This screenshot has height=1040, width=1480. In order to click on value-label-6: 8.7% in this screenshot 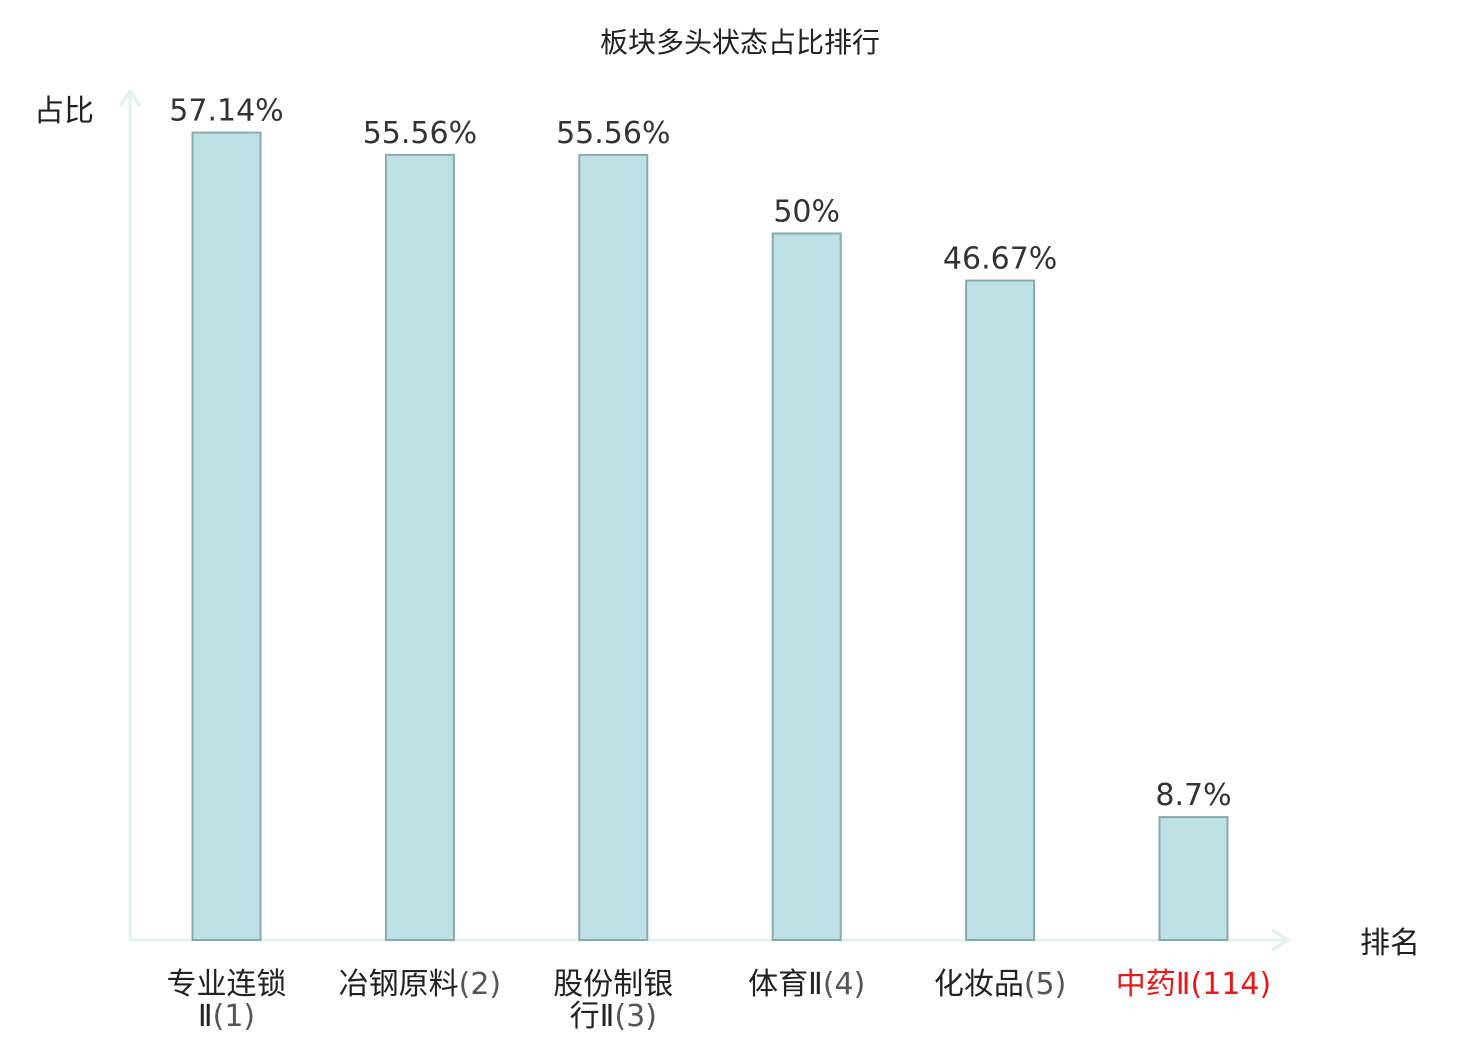, I will do `click(1193, 795)`.